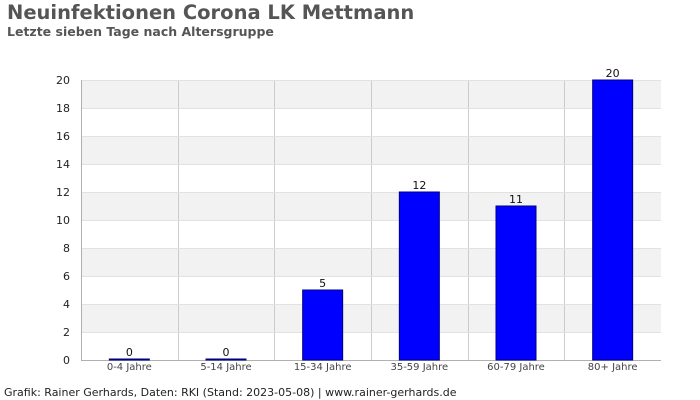 The image size is (700, 400). I want to click on y-tick-label: 18, so click(63, 108).